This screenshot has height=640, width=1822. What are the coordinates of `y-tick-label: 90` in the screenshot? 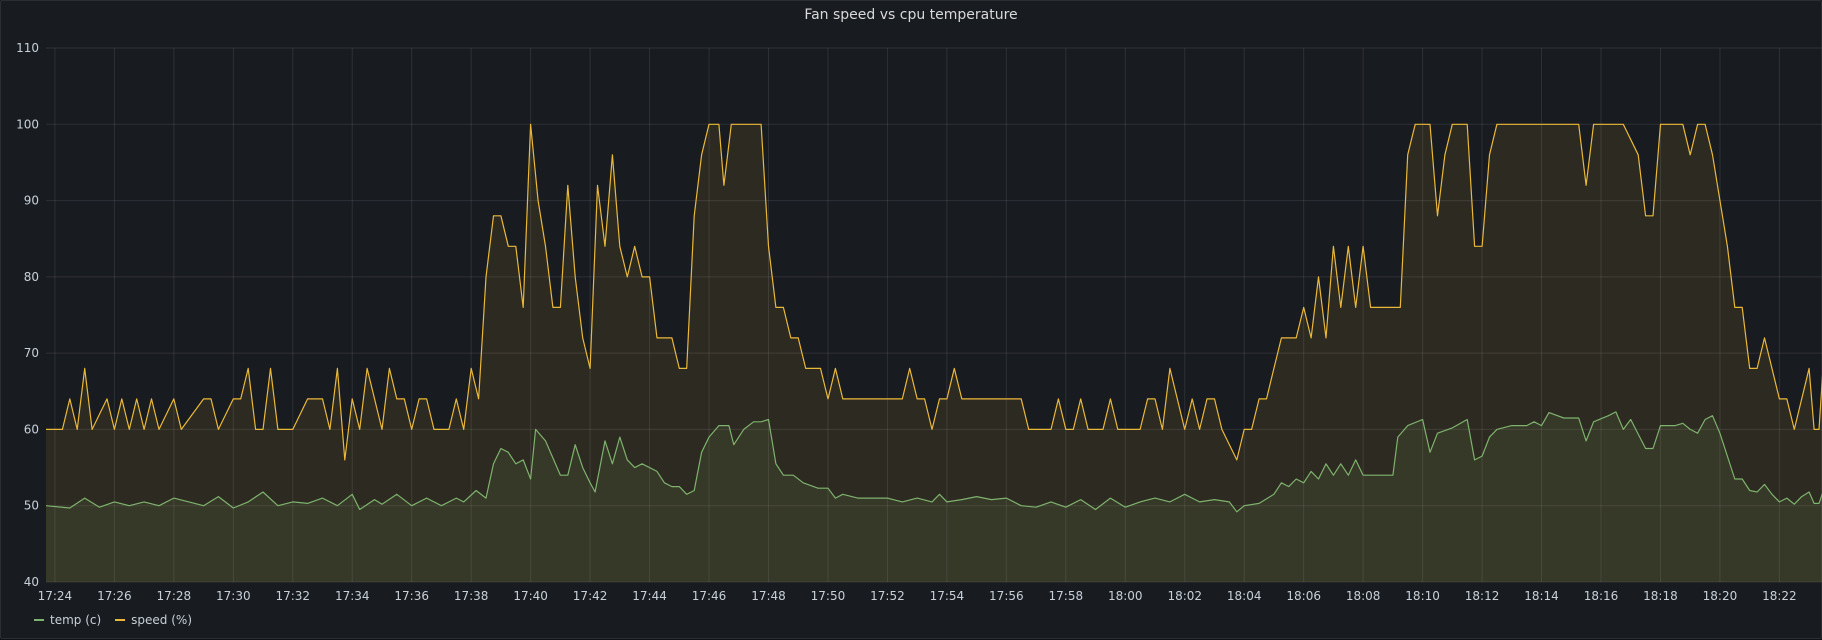 It's located at (31, 201).